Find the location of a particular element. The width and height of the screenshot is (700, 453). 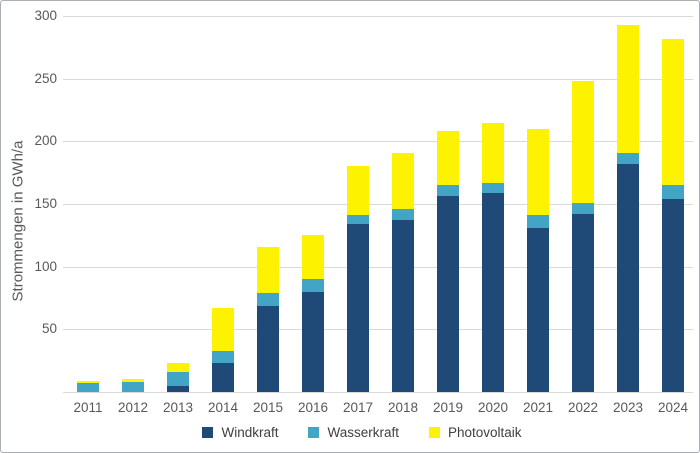

bar-2023-windkraft is located at coordinates (628, 278).